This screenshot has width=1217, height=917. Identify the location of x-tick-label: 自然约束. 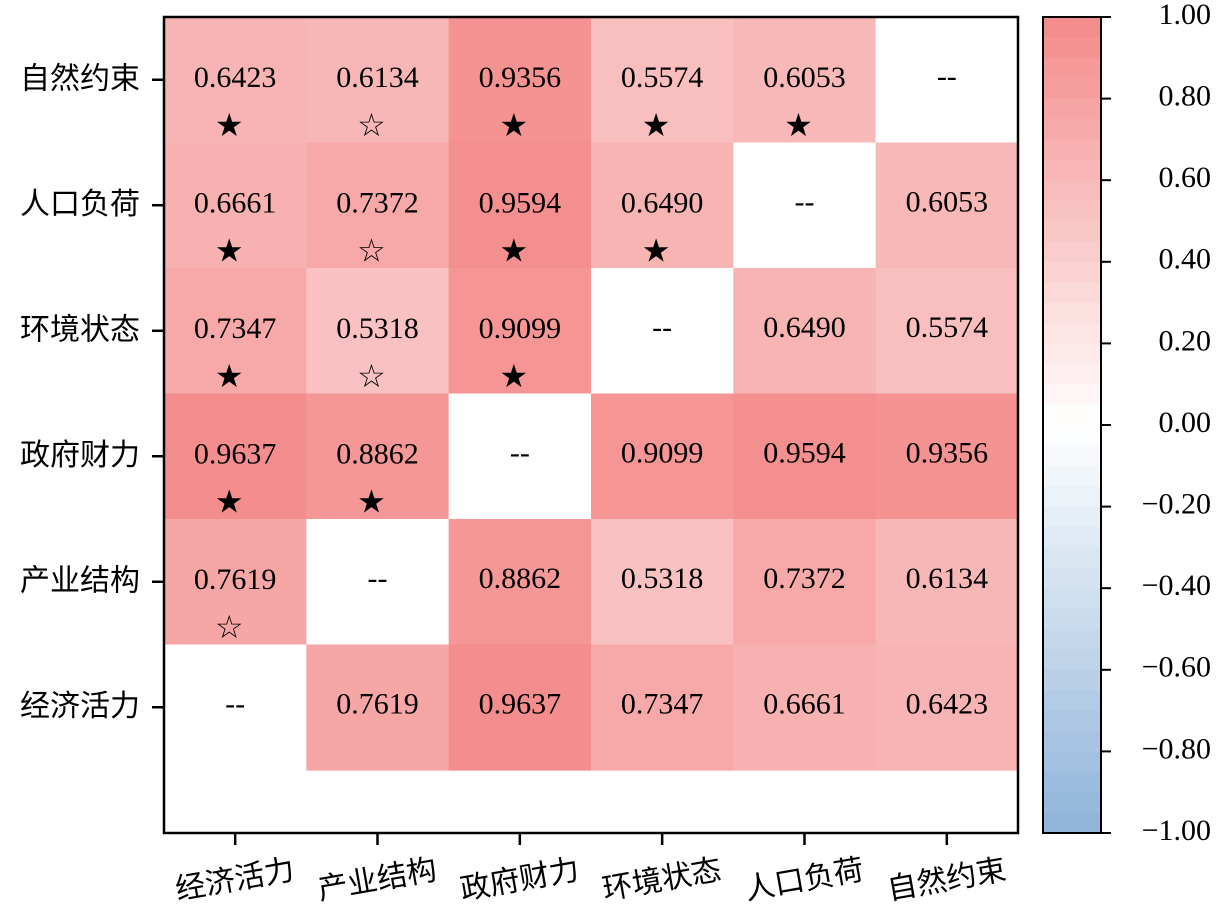
(947, 879).